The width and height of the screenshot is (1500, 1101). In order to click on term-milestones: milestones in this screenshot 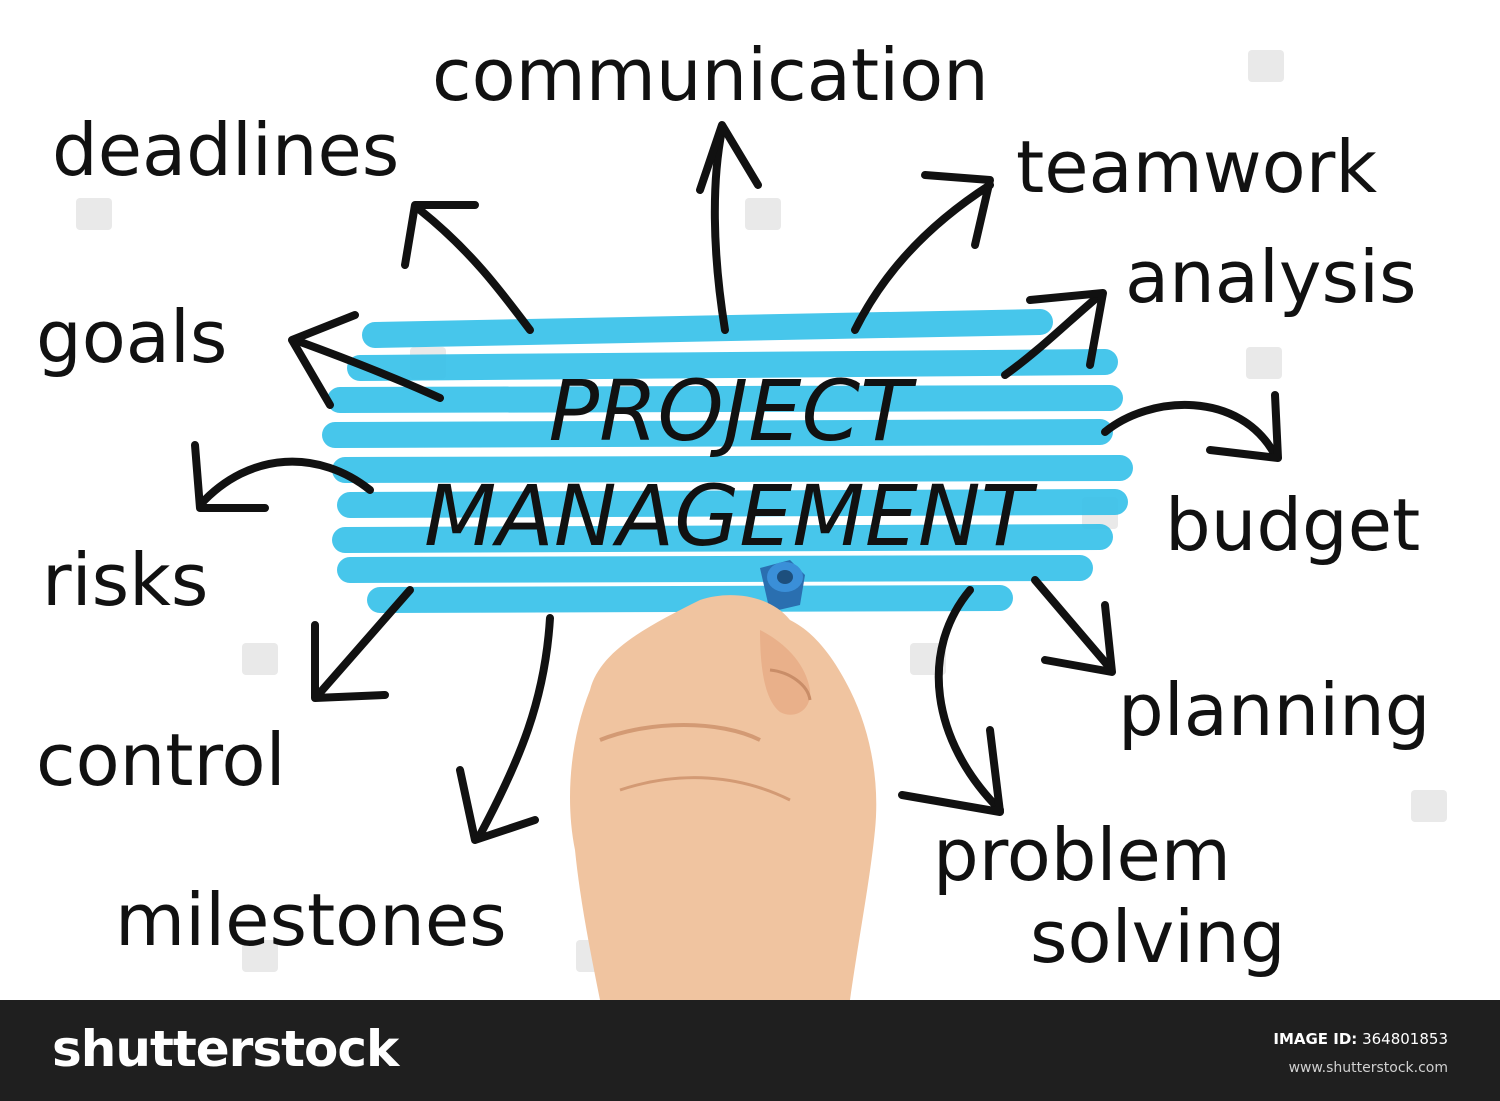, I will do `click(311, 920)`.